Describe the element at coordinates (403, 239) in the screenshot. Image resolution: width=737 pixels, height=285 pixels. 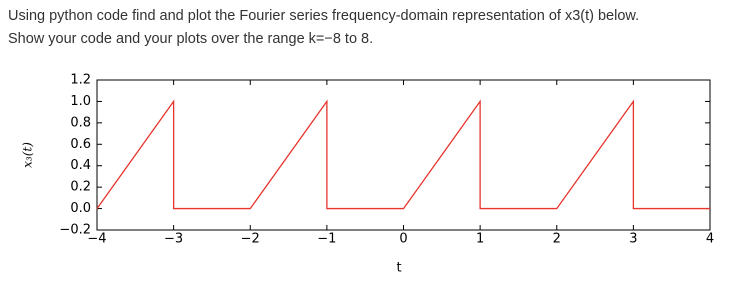
I see `x-tick-label: 0` at that location.